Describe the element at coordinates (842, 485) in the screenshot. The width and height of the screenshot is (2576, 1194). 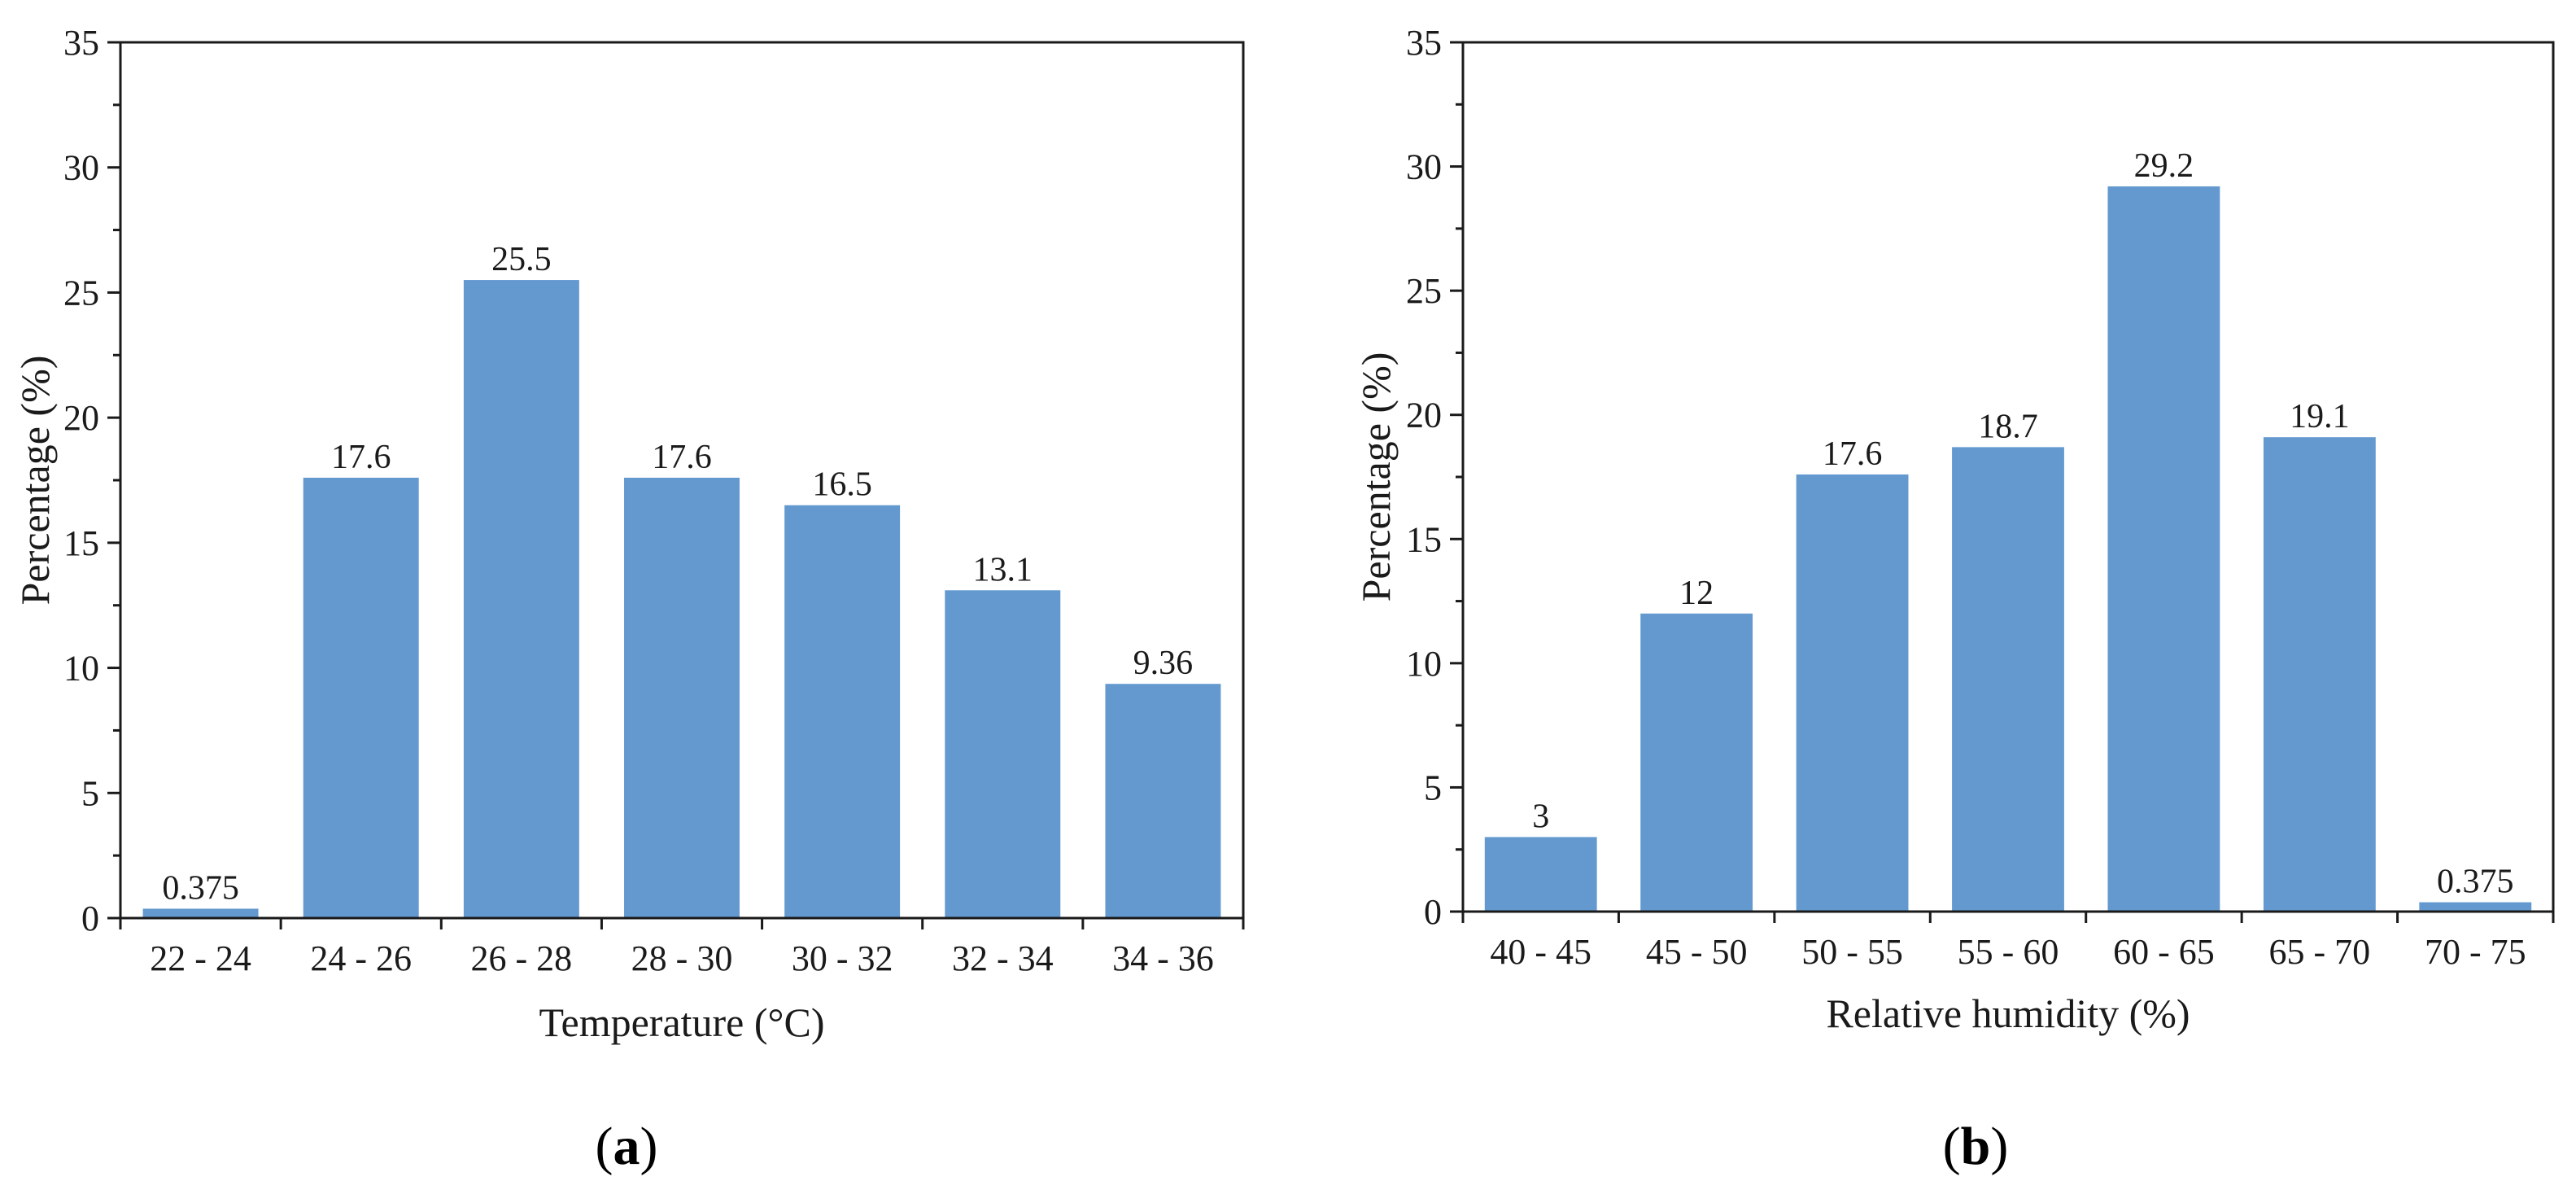
I see `bar-value-label: 16.5` at that location.